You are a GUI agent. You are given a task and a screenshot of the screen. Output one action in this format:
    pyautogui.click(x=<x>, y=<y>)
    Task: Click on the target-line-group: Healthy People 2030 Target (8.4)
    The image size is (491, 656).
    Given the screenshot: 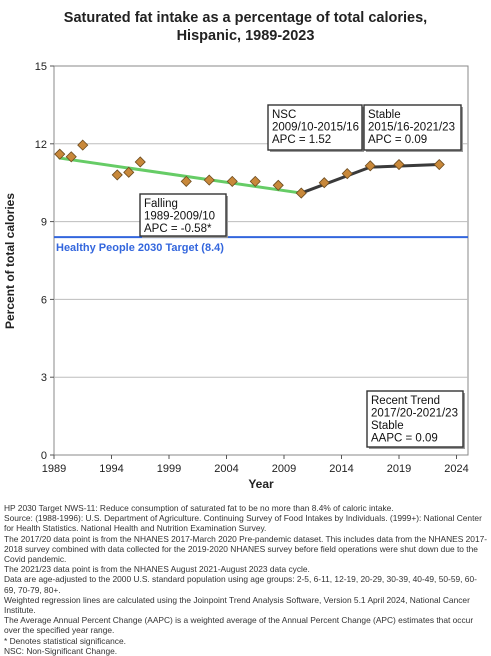 What is the action you would take?
    pyautogui.click(x=261, y=245)
    